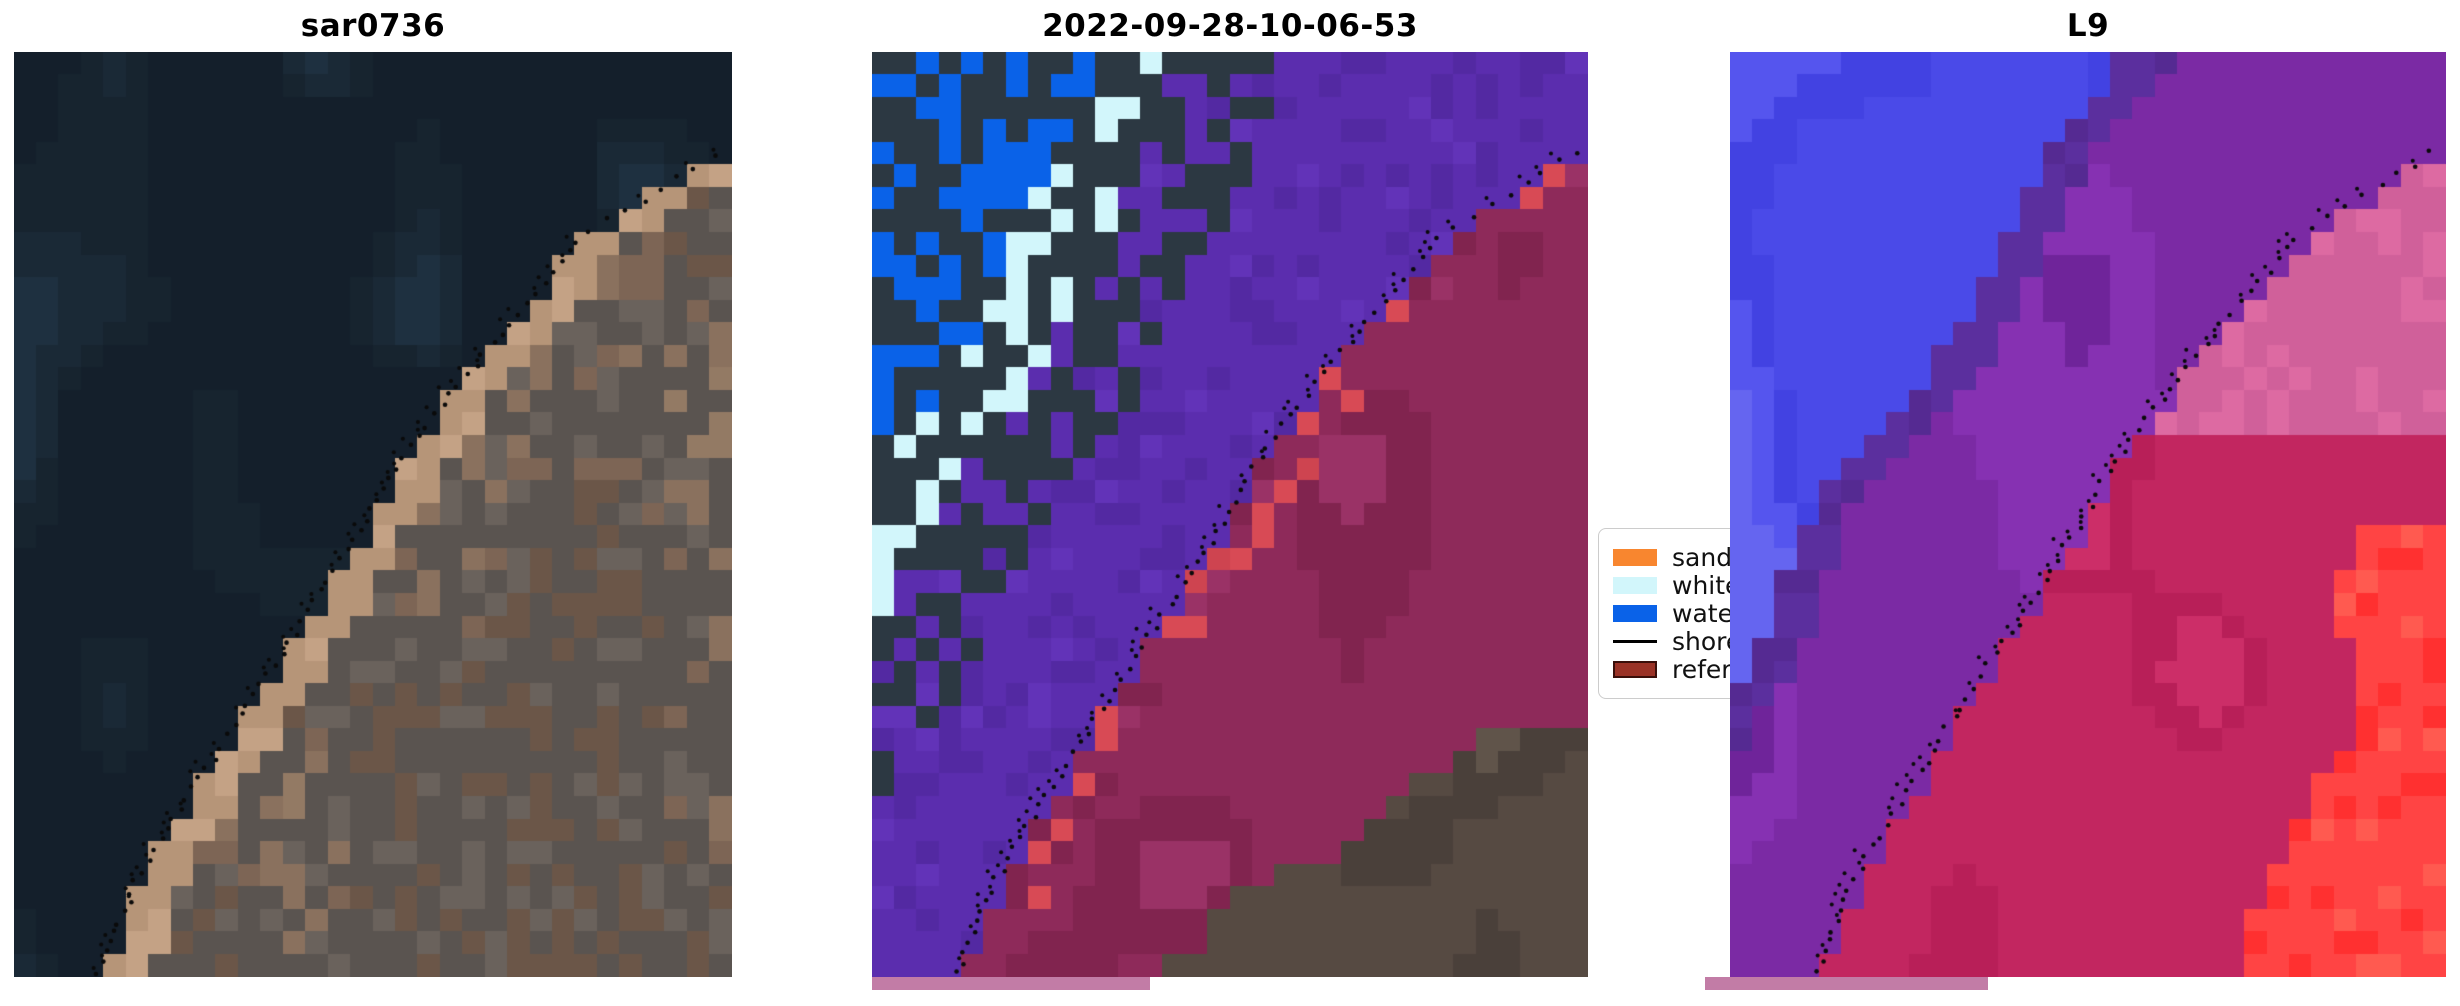 The image size is (2460, 1006). I want to click on panel-title-l9: L9, so click(2088, 26).